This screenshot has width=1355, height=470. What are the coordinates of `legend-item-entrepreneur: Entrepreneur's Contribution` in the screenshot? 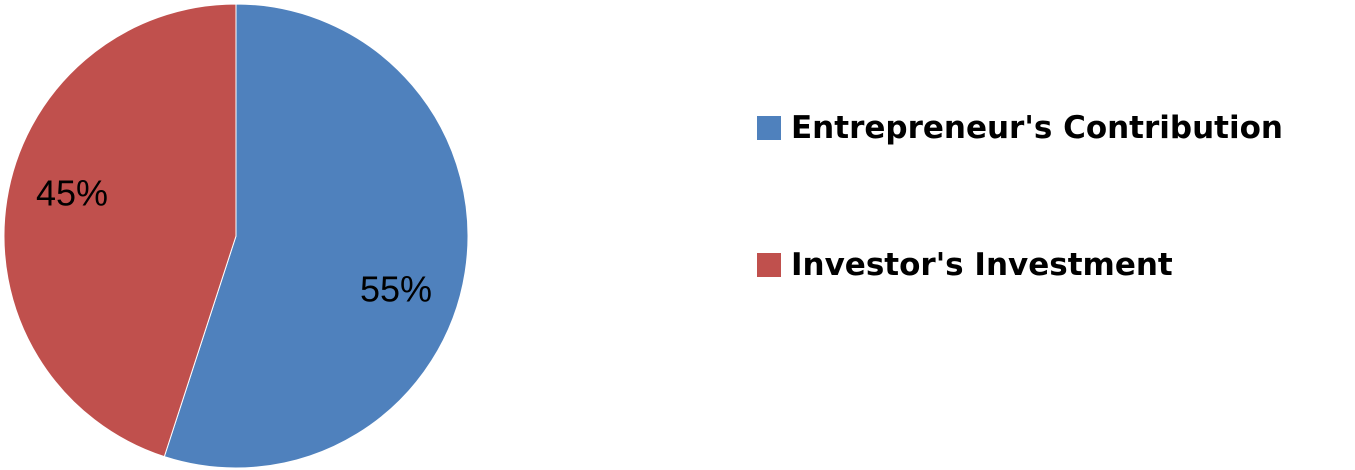 It's located at (1020, 128).